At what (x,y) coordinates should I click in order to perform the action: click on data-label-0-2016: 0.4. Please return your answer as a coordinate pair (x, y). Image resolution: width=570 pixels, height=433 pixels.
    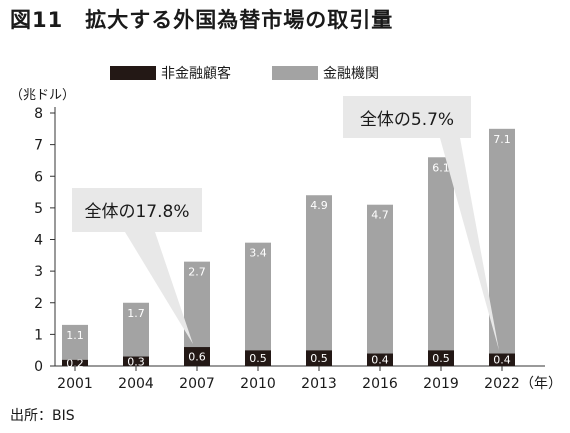
    Looking at the image, I should click on (380, 360).